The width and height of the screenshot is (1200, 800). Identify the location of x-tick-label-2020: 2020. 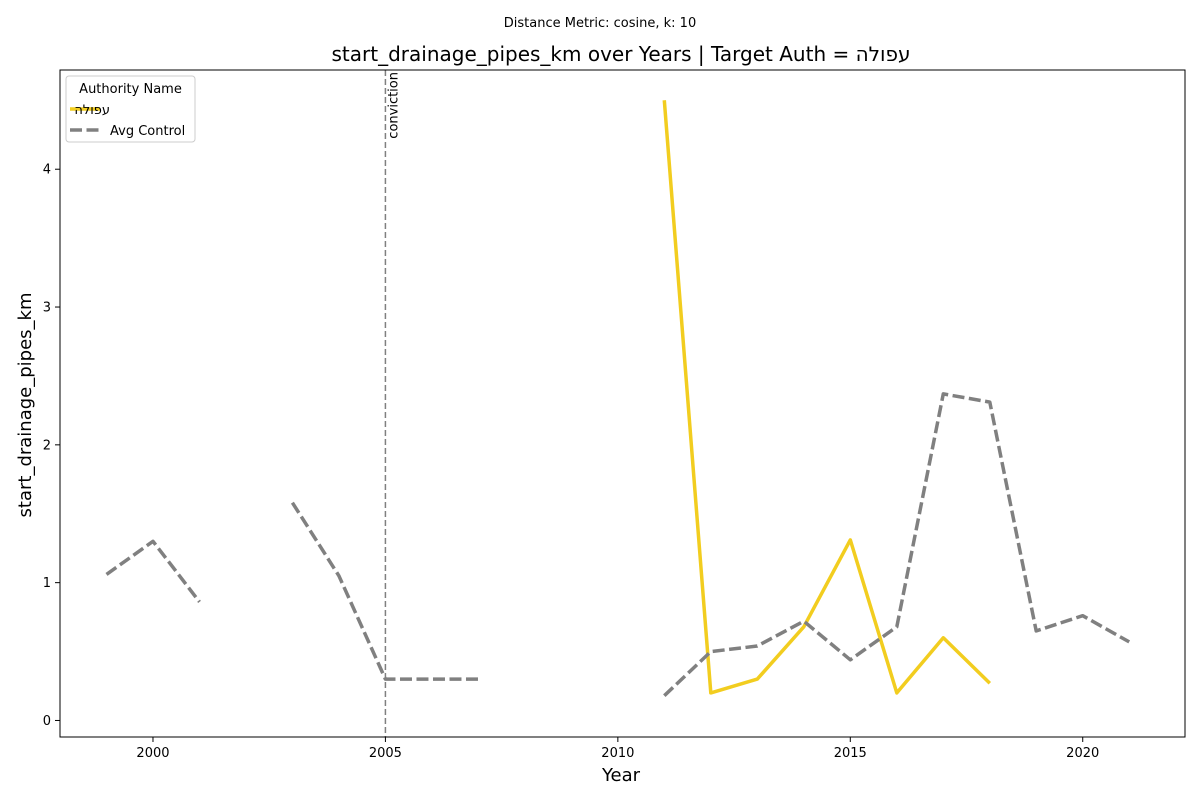
(1082, 753).